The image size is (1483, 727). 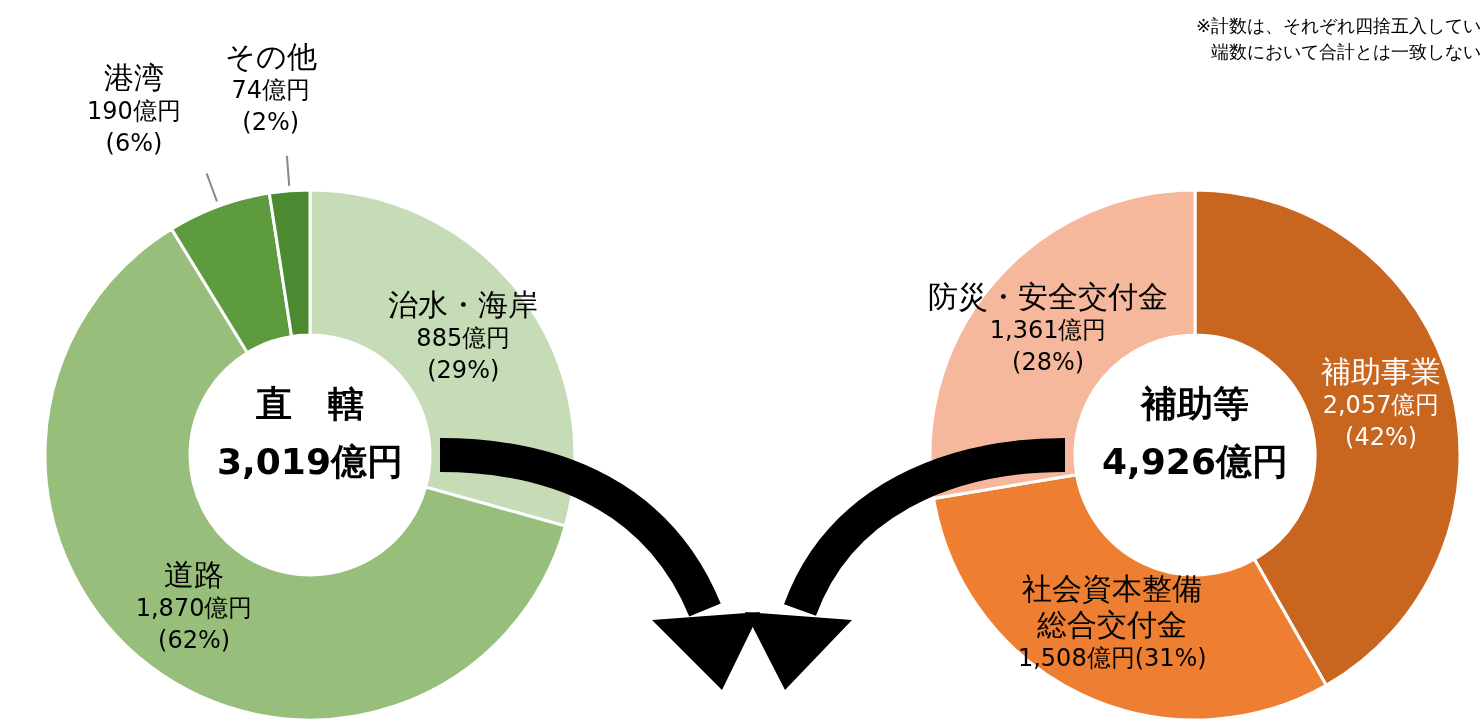 What do you see at coordinates (1338, 38) in the screenshot?
I see `text: ※計数は、それぞれ四捨五入してい端数において合計とは一致しない` at bounding box center [1338, 38].